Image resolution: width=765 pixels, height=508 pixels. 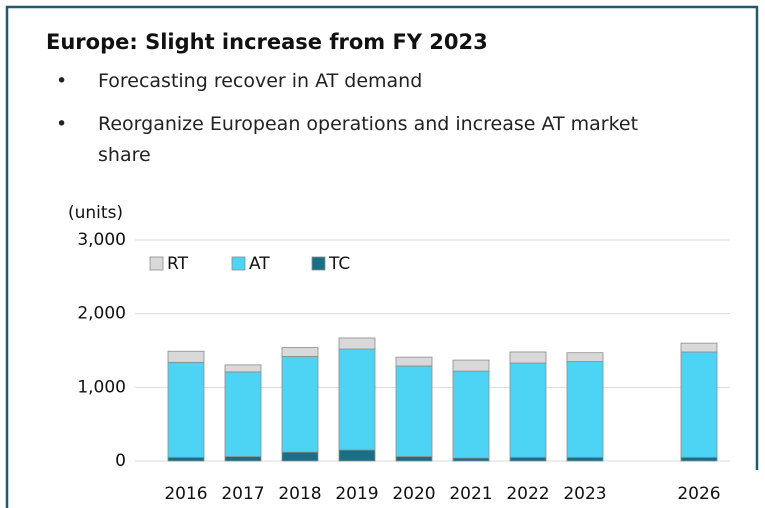 I want to click on x-tick-label: 2026, so click(x=698, y=494).